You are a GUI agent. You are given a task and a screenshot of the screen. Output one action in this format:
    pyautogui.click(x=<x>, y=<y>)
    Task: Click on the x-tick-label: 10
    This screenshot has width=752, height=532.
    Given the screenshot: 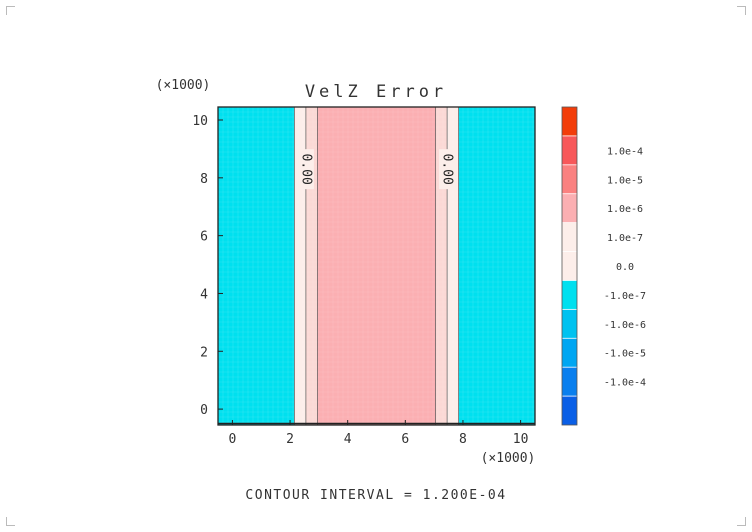 What is the action you would take?
    pyautogui.click(x=521, y=439)
    